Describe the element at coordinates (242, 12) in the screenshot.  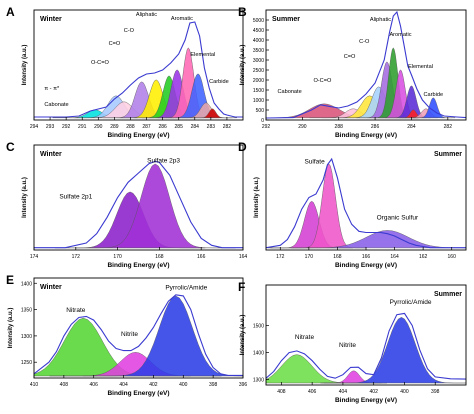
I see `panel-letter: B` at that location.